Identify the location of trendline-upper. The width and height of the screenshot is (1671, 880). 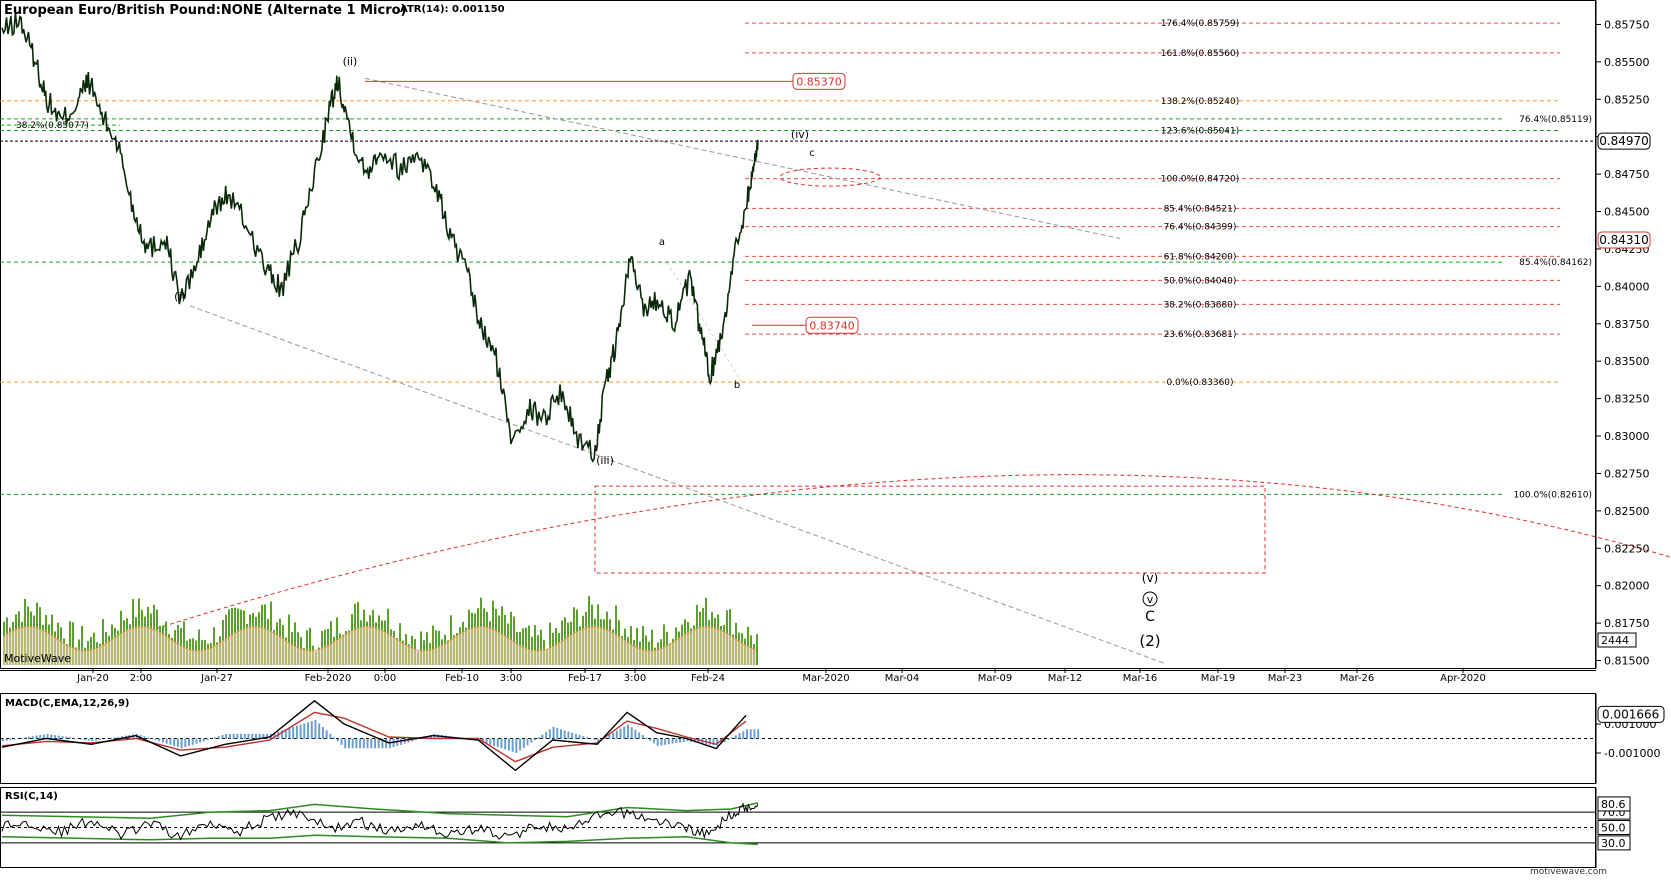
(742, 158).